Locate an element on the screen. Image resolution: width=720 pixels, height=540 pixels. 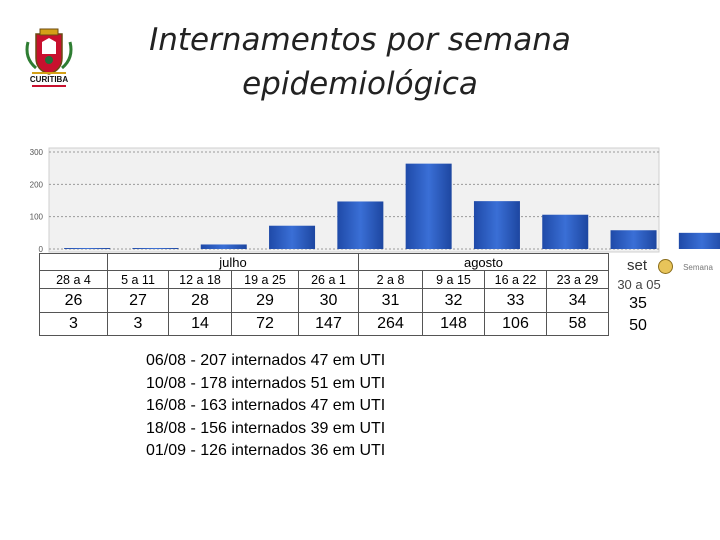
month-cell is located at coordinates (73, 262).